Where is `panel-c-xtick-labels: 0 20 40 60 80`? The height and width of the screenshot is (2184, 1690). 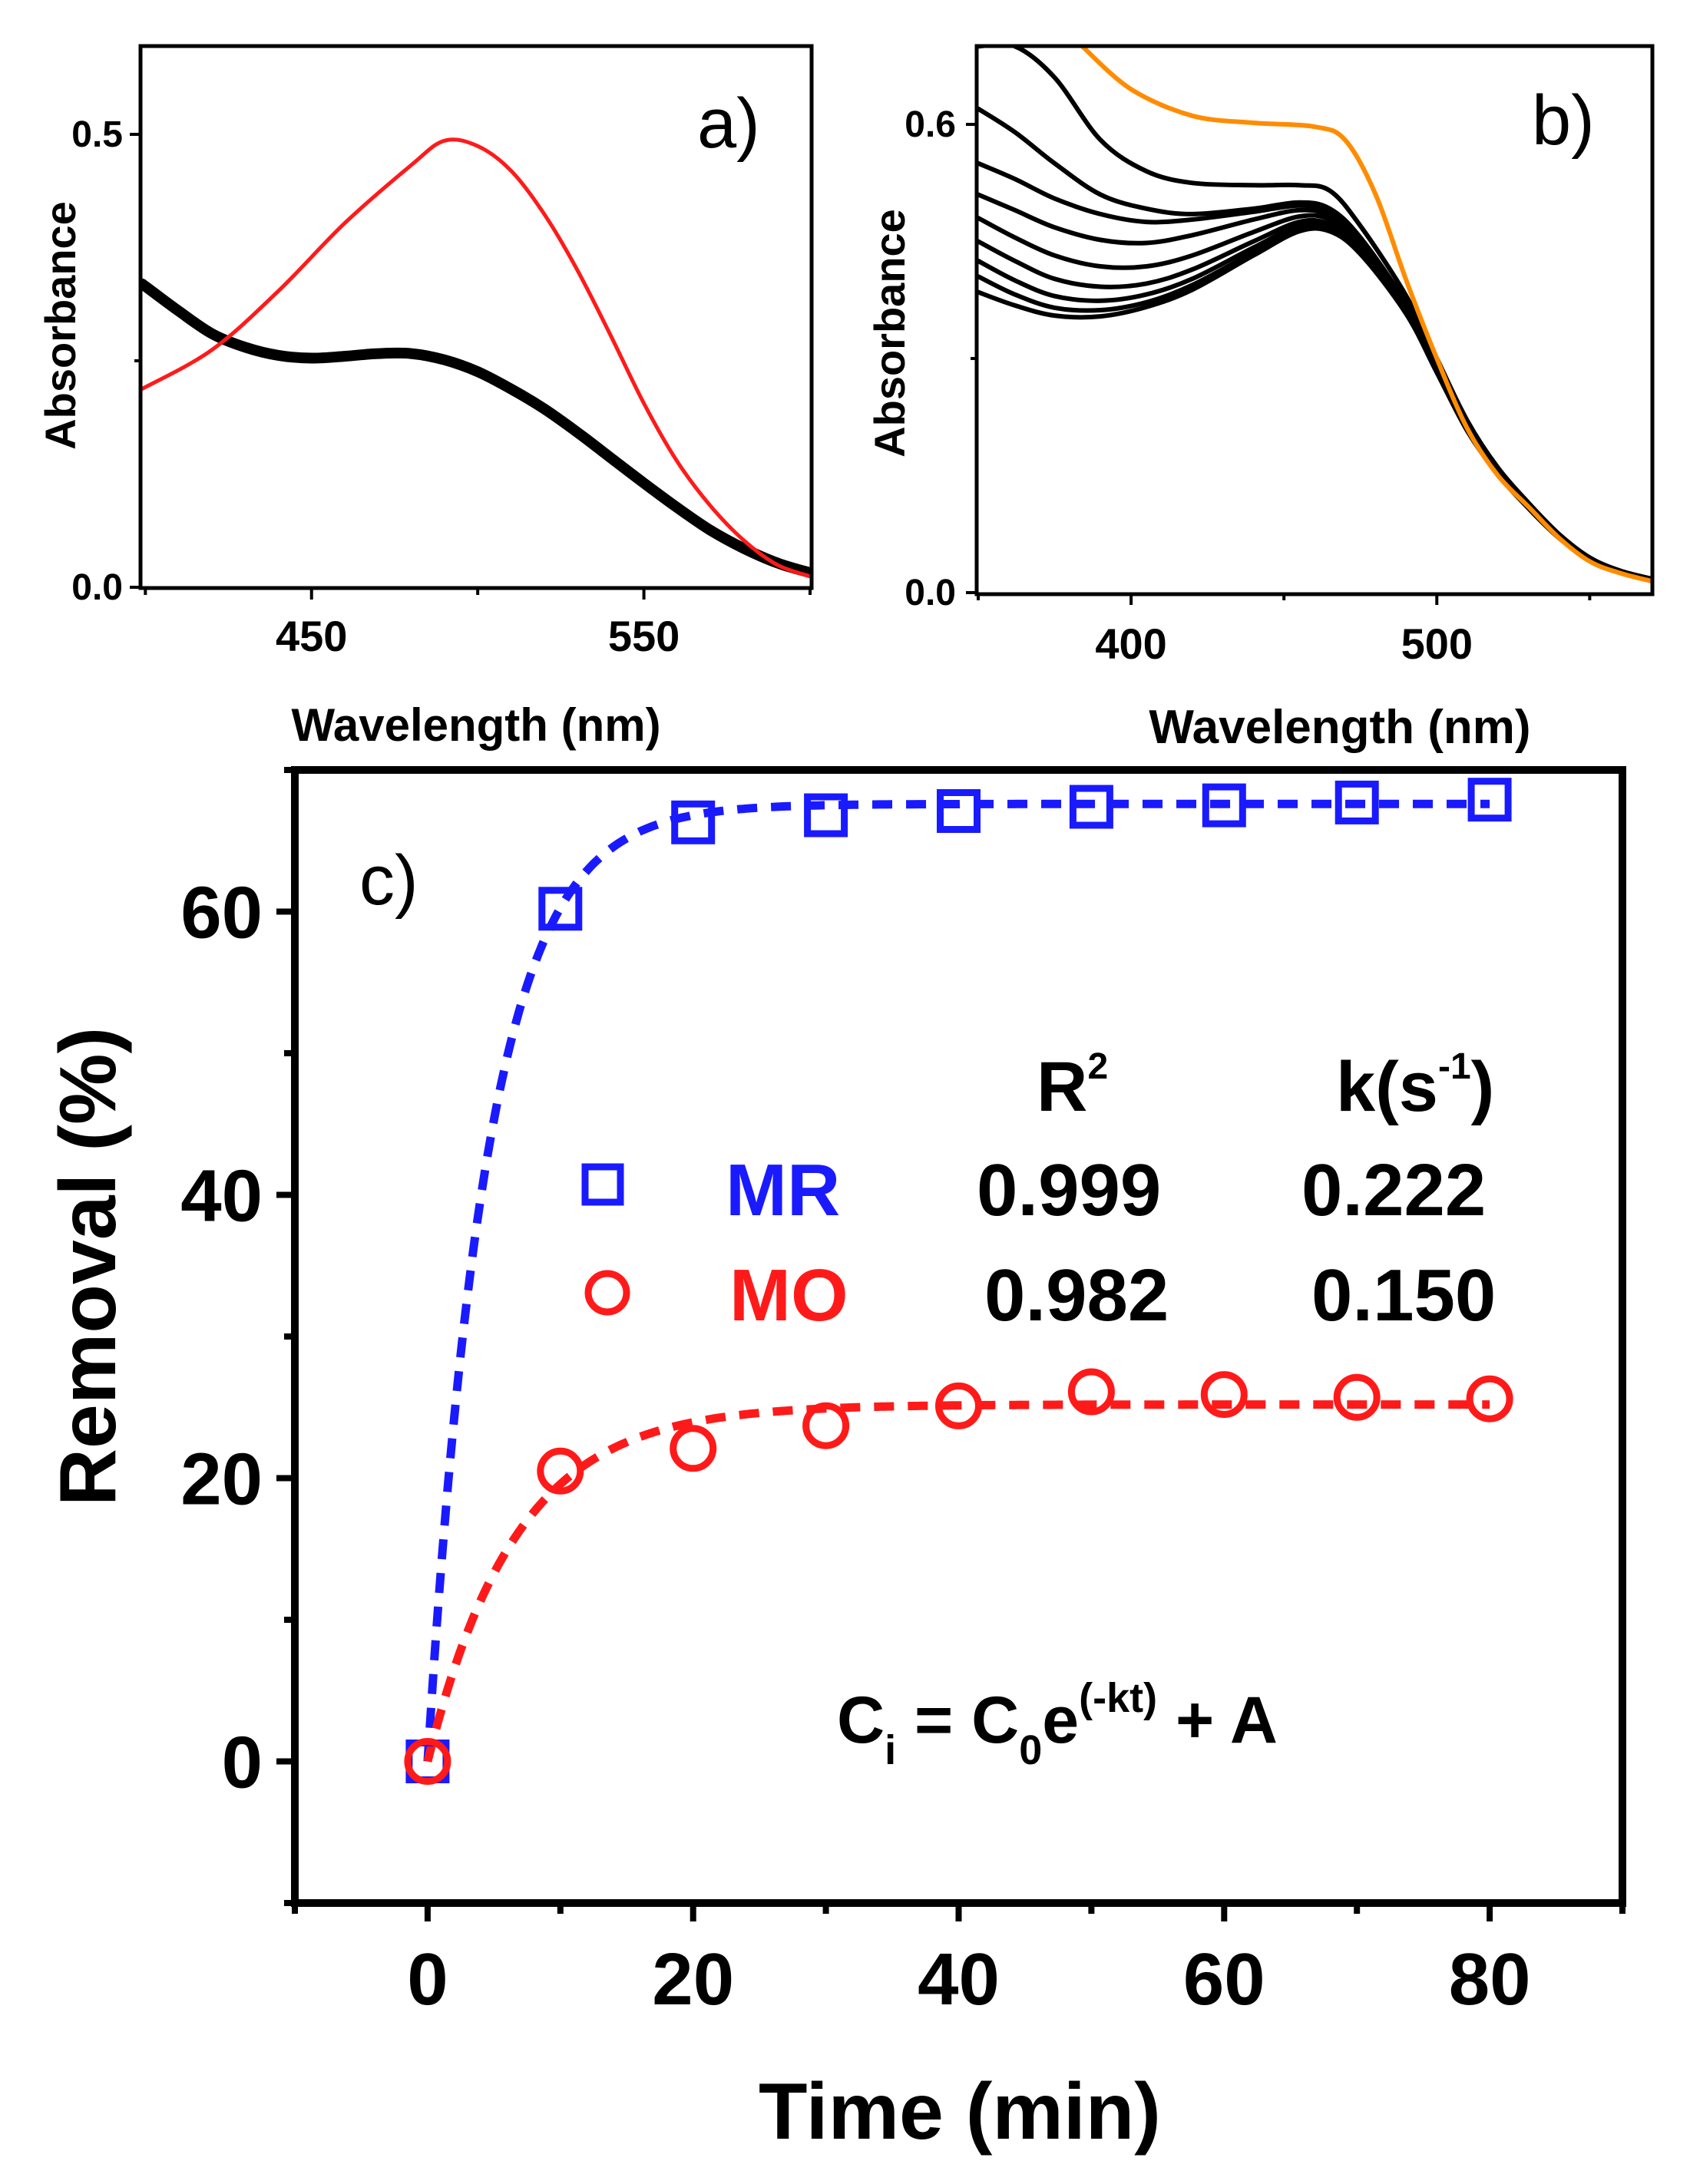
panel-c-xtick-labels: 0 20 40 60 80 is located at coordinates (968, 1979).